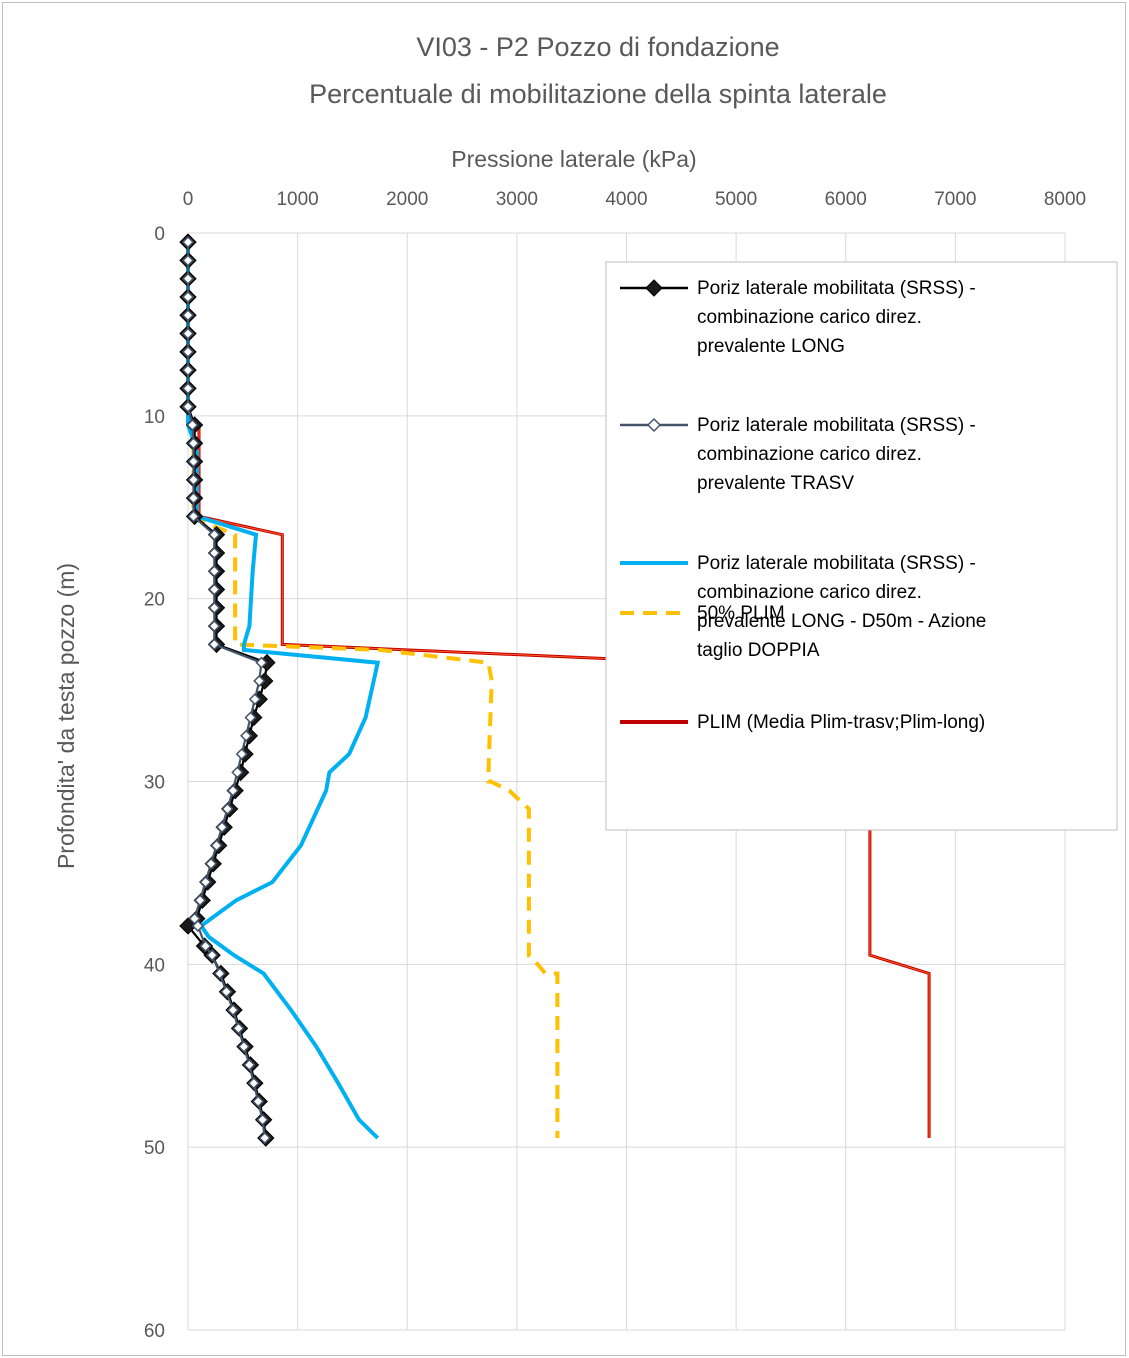 This screenshot has height=1358, width=1129. I want to click on x-tick-label-5: 5000, so click(736, 199).